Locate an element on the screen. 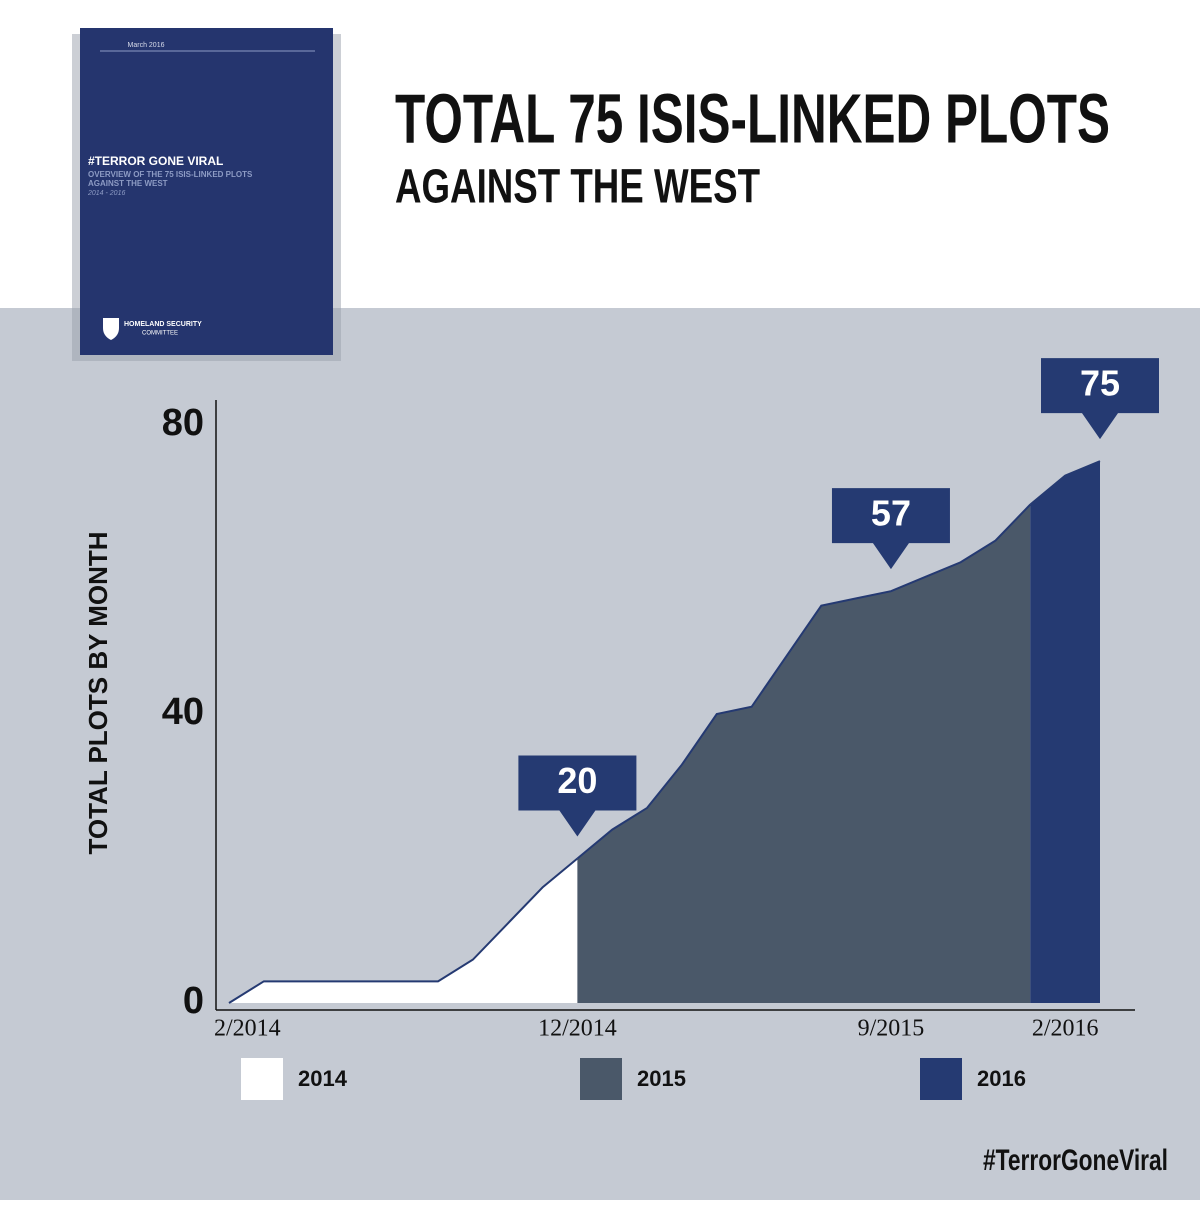 The height and width of the screenshot is (1205, 1200). cover-org: COMMITTEE is located at coordinates (160, 334).